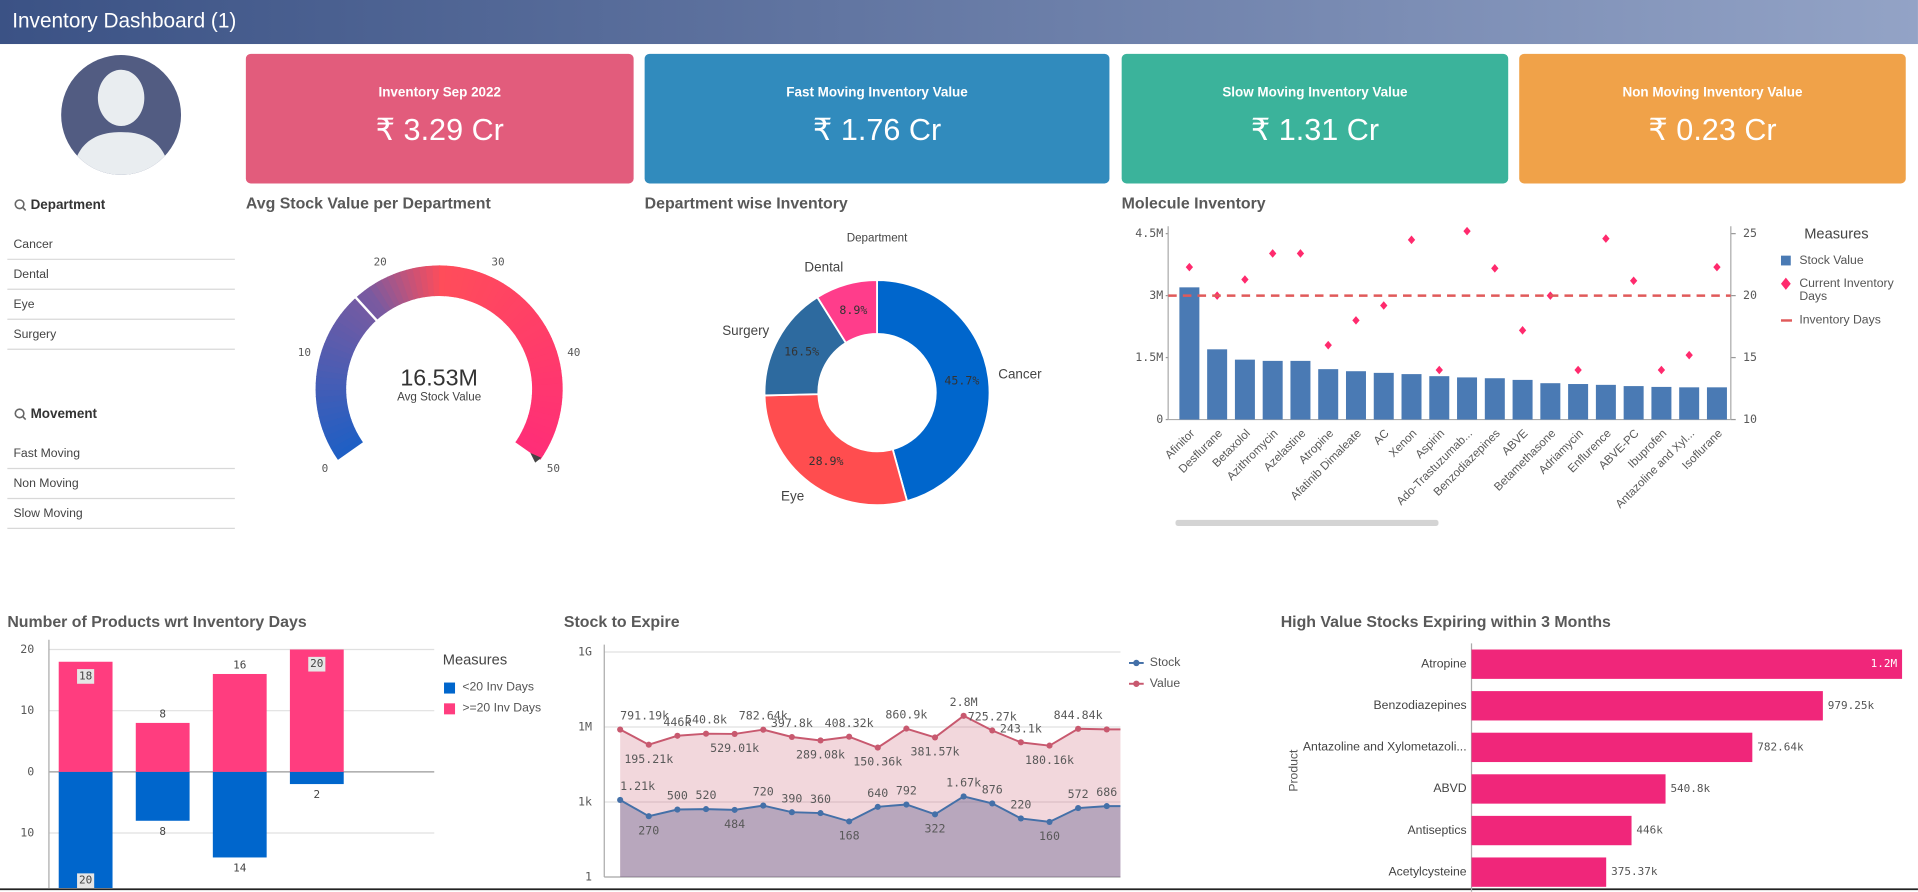 The width and height of the screenshot is (1918, 892). What do you see at coordinates (1420, 705) in the screenshot?
I see `y-tick-label: Benzodiazepines` at bounding box center [1420, 705].